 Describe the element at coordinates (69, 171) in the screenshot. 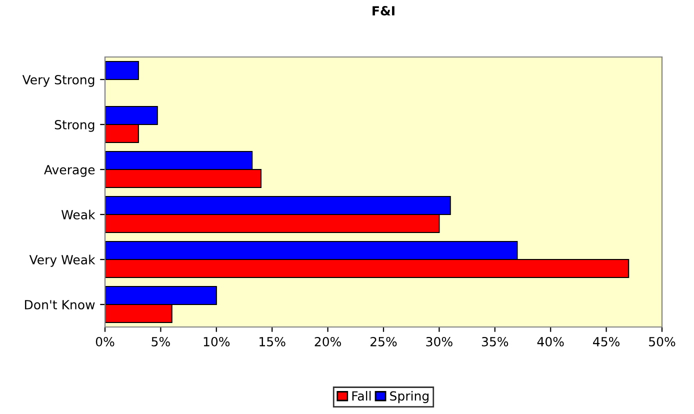

I see `y-tick-label: Average` at that location.